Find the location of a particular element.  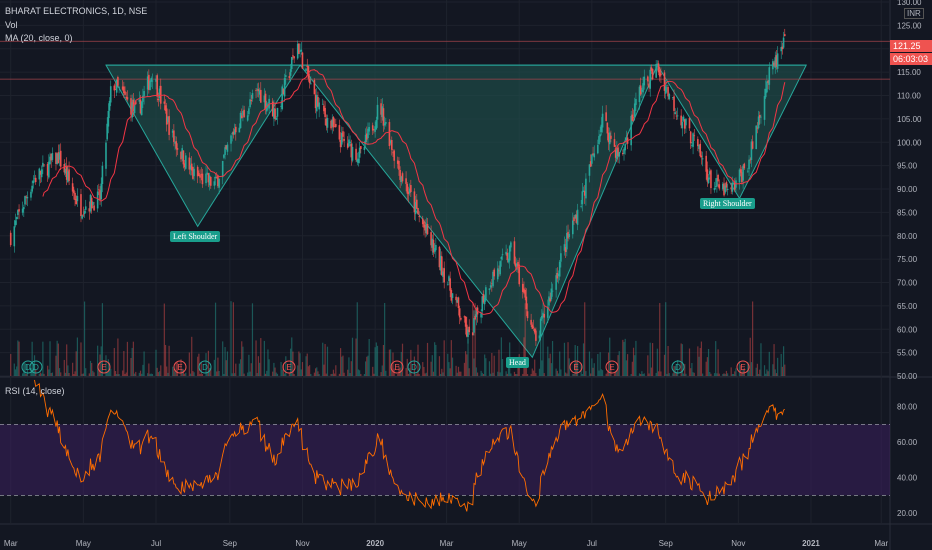

volume-legend: Vol is located at coordinates (11, 25).